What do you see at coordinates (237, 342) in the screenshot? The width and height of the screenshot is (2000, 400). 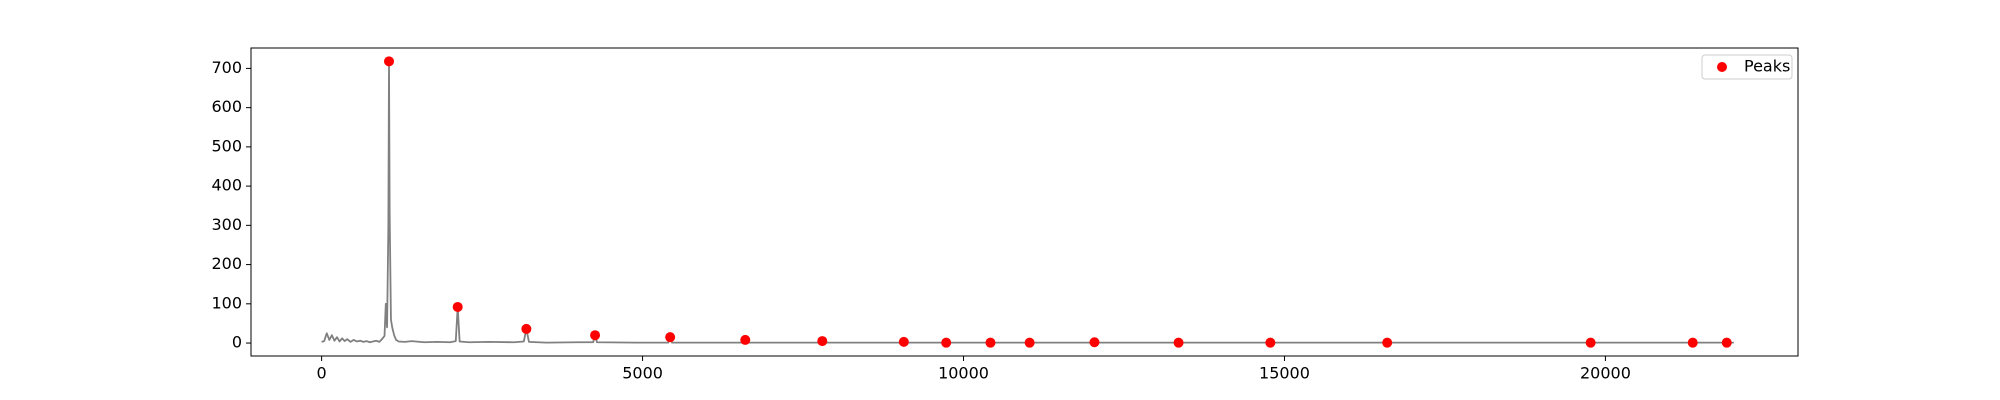 I see `y-tick-label: 0` at bounding box center [237, 342].